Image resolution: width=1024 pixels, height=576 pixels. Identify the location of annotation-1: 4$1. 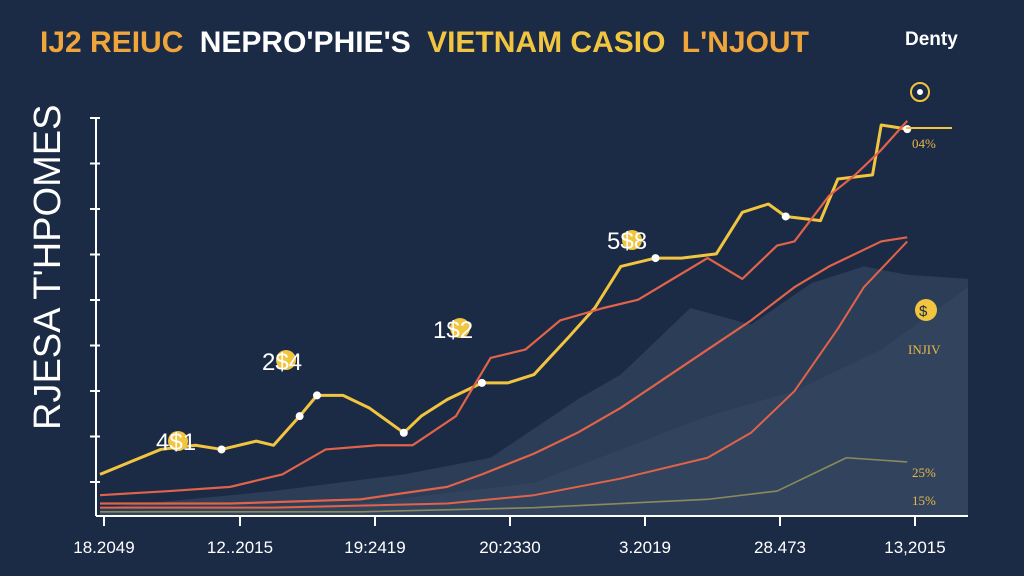
(176, 442).